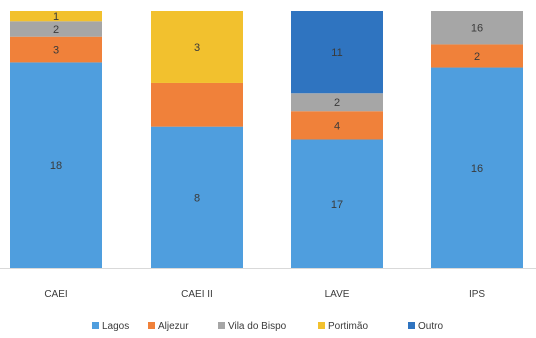 This screenshot has width=536, height=338. I want to click on legend-label: Aljezur, so click(173, 326).